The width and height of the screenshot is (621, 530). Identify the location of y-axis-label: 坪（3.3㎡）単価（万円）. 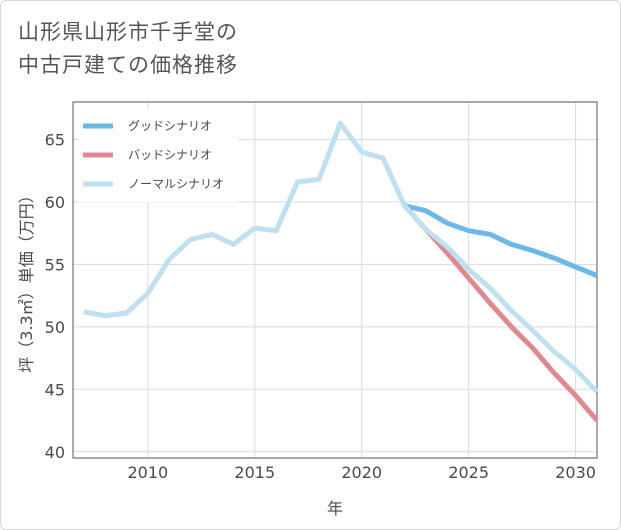
(26, 279).